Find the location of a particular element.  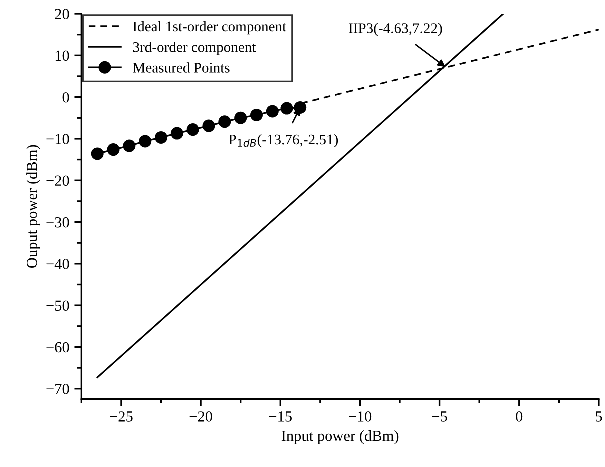

annotation: IIP3(-4.63,7.22) is located at coordinates (395, 29).